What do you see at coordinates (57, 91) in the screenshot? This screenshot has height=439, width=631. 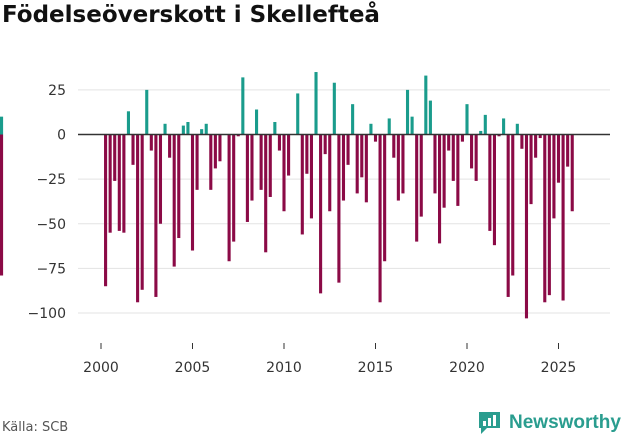 I see `y-tick-label: 25` at bounding box center [57, 91].